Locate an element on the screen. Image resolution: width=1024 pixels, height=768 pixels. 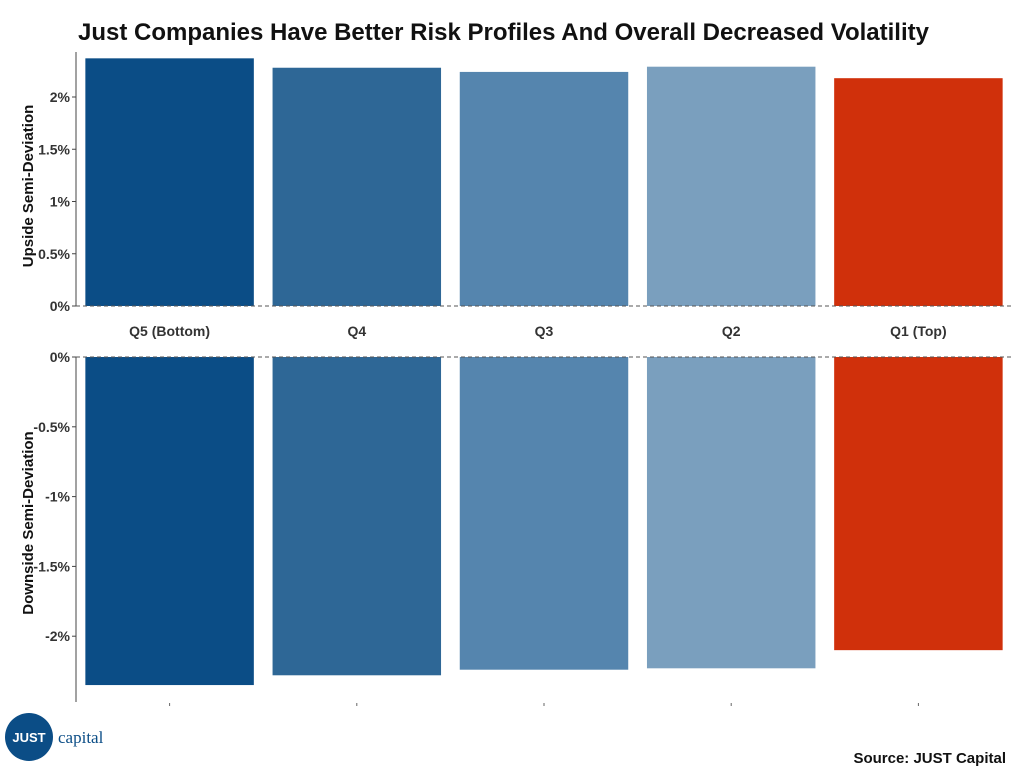
just-capital-logo: JUST capital is located at coordinates (54, 737).